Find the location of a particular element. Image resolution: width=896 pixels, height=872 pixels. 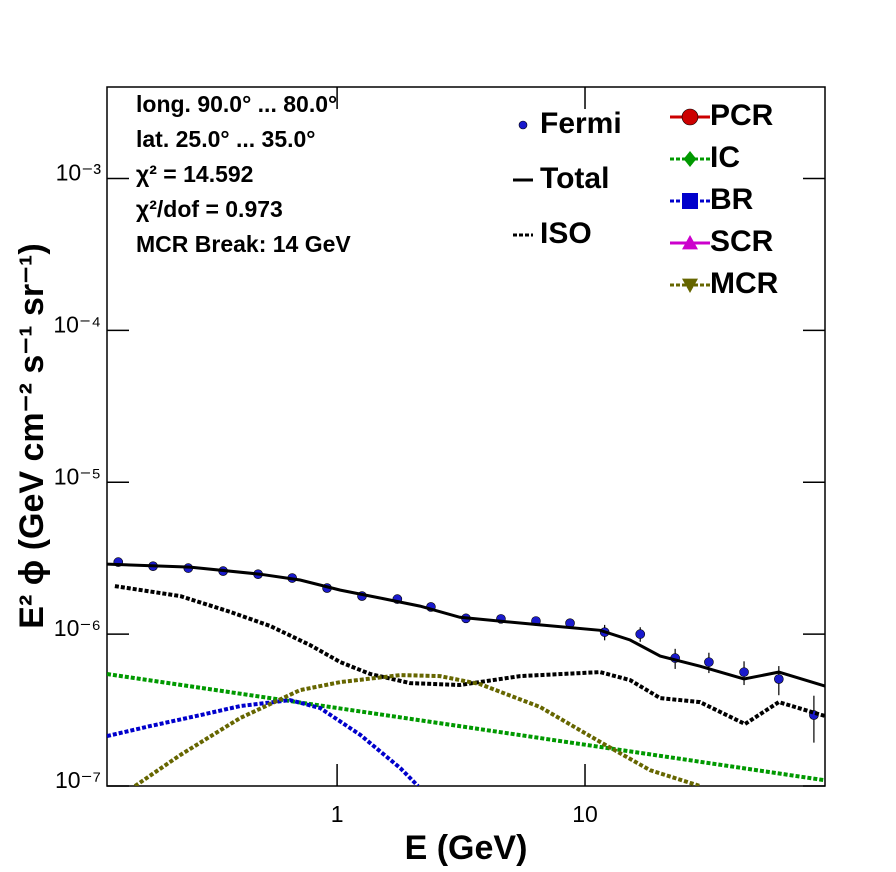

y-tick-label: 10⁻⁷ is located at coordinates (78, 780).